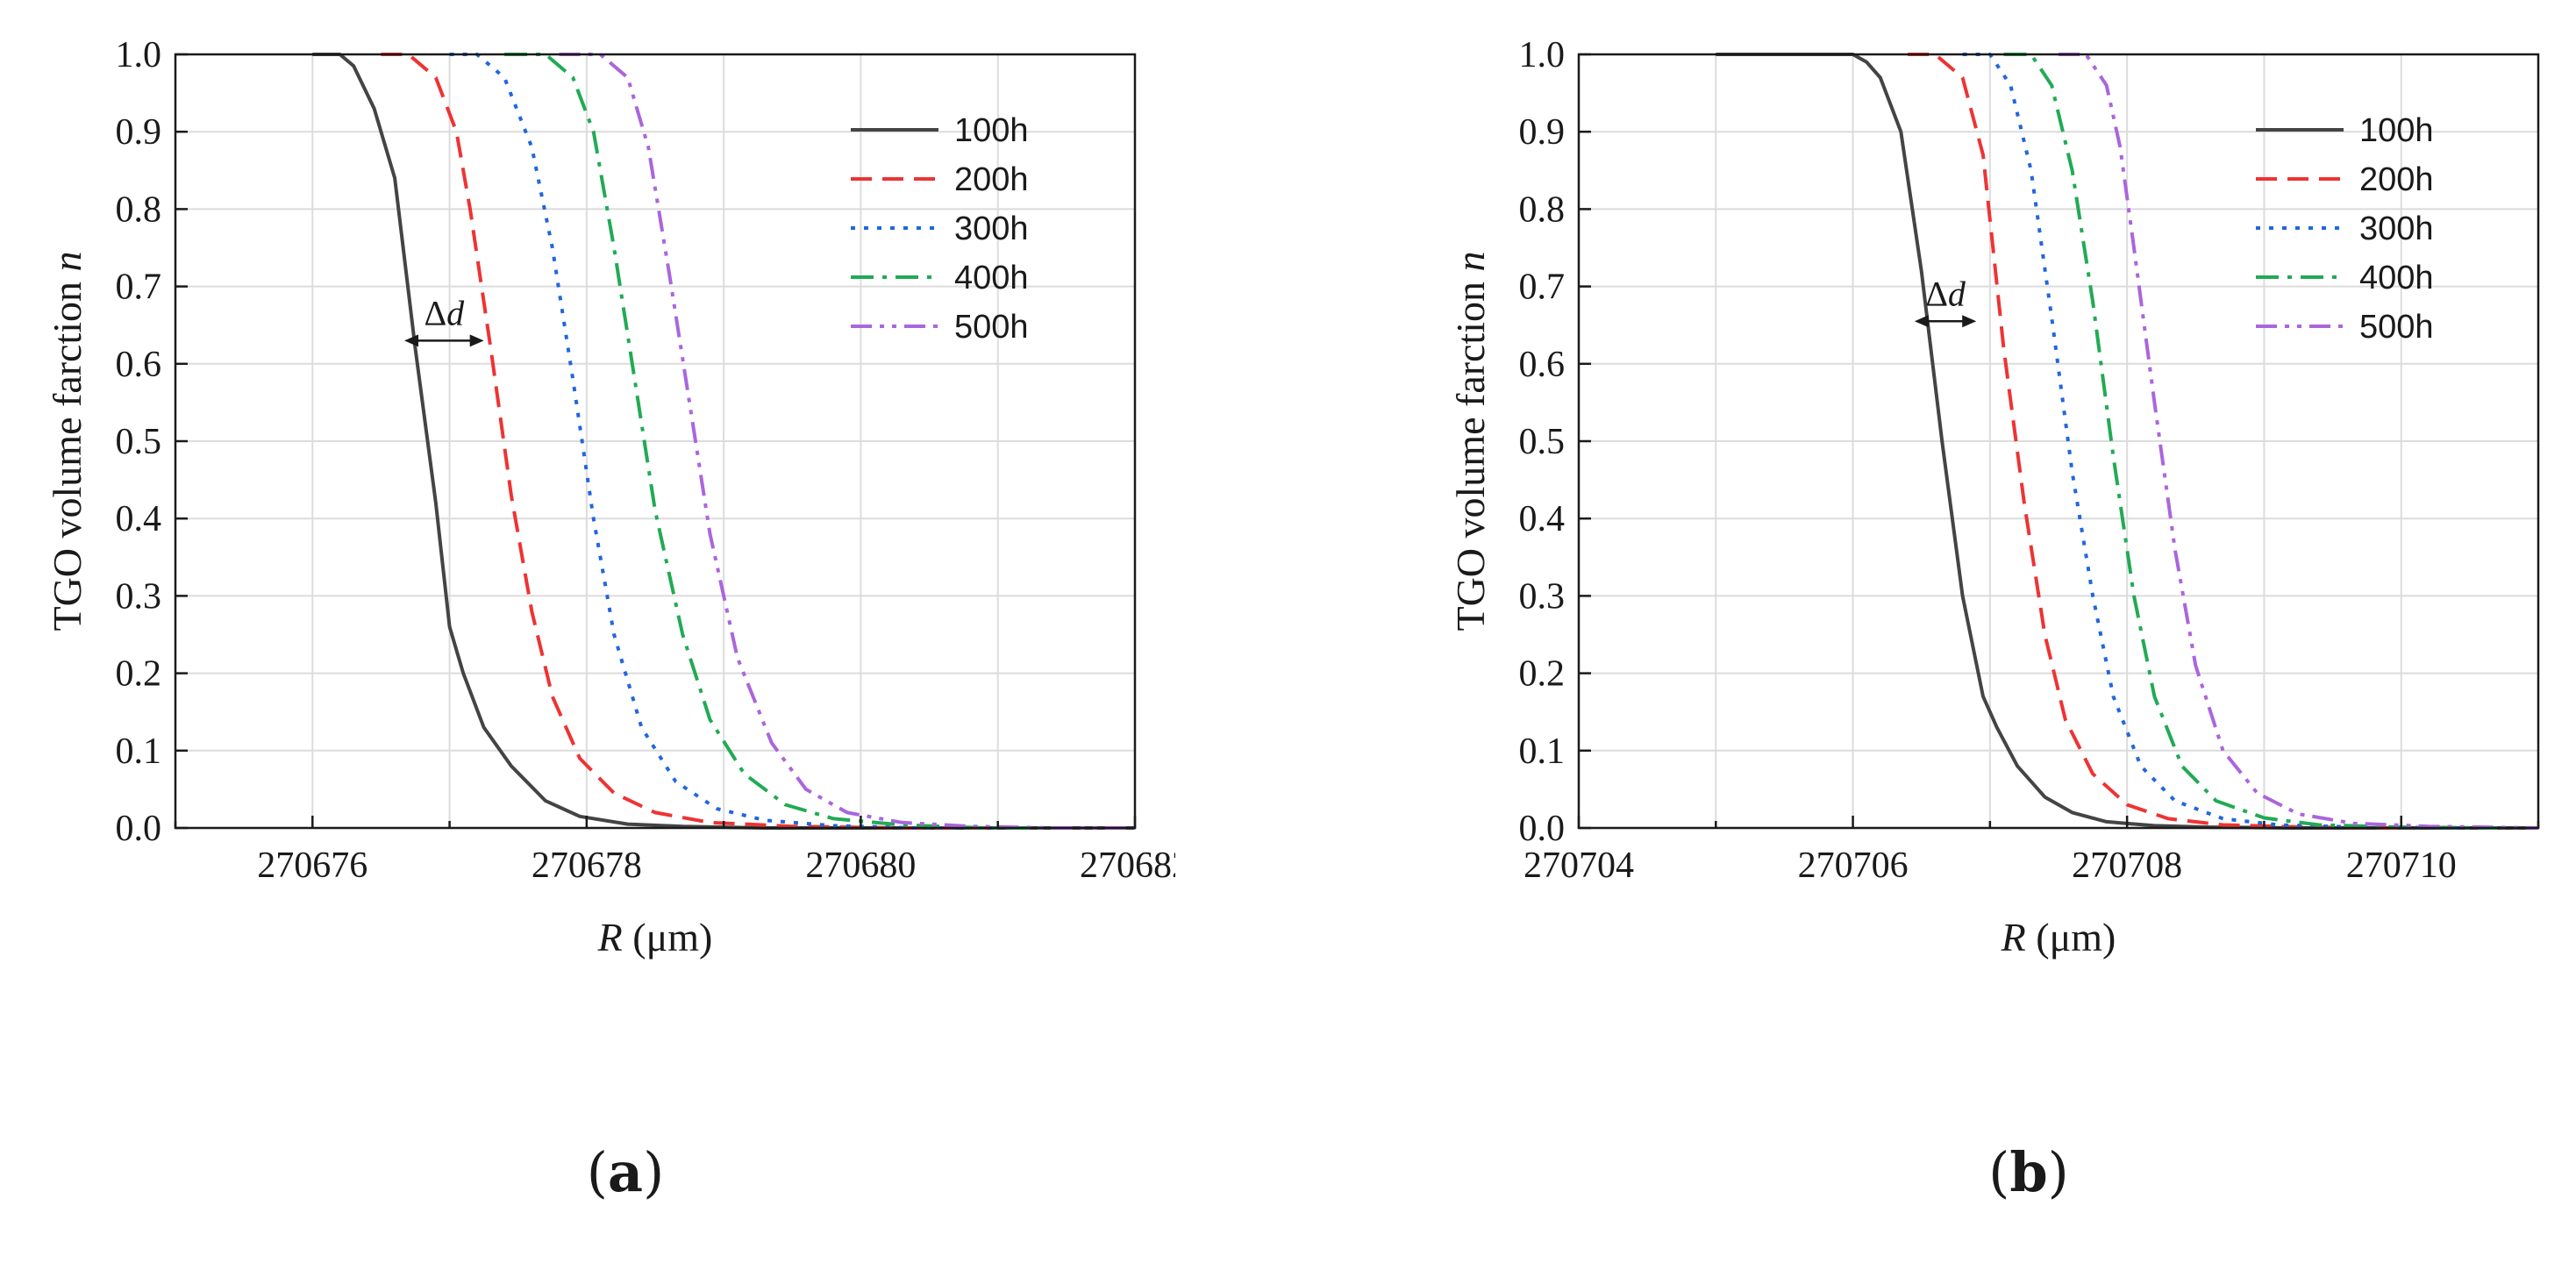 This screenshot has height=1263, width=2576. I want to click on panel-b-xtick-label: 270706, so click(1854, 866).